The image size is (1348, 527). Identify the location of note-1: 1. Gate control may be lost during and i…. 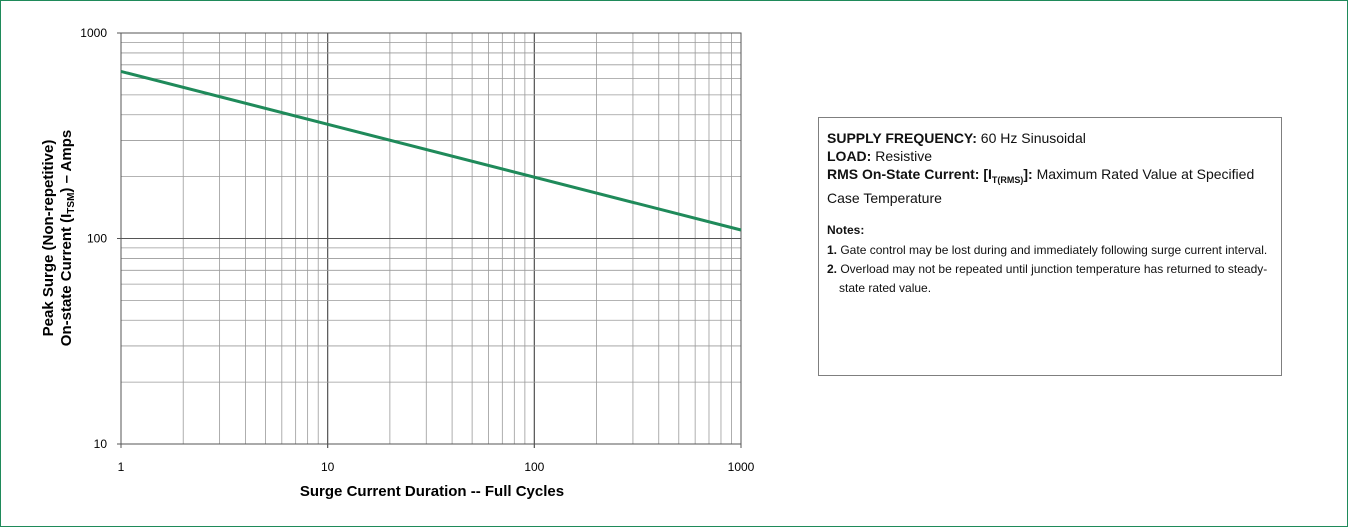
(1047, 250).